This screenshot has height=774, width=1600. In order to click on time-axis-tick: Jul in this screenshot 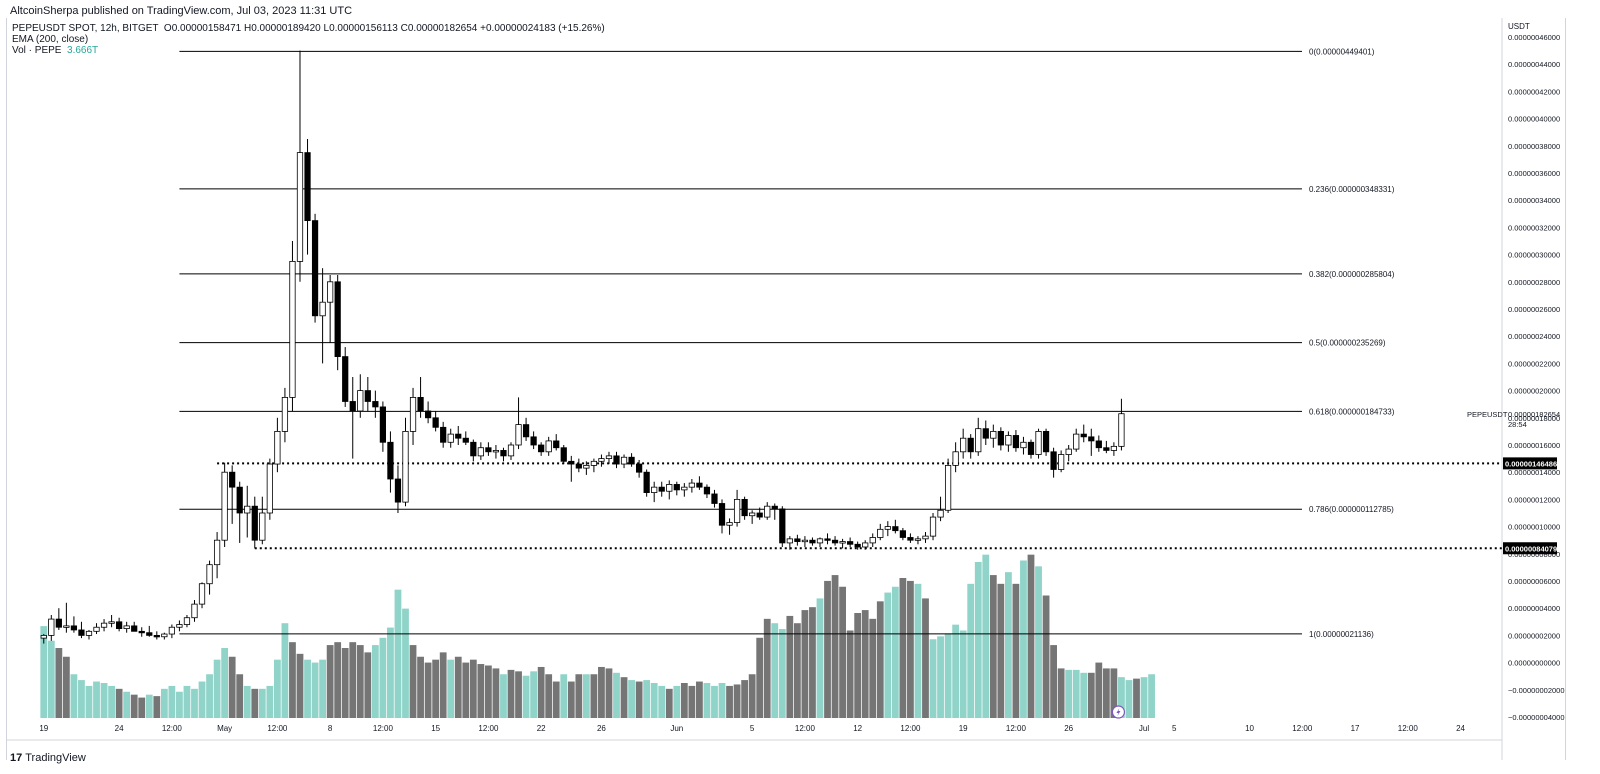, I will do `click(1144, 728)`.